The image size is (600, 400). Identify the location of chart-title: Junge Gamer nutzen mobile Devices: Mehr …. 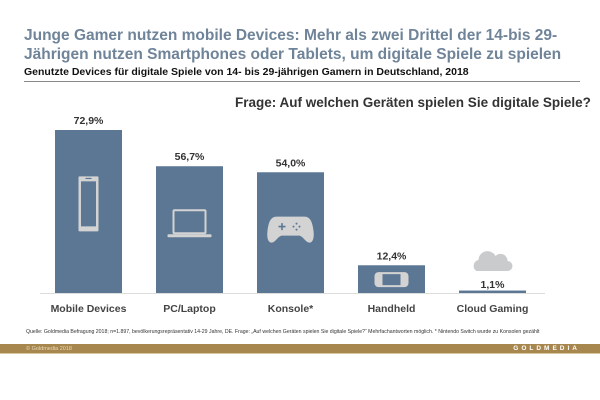
(293, 45).